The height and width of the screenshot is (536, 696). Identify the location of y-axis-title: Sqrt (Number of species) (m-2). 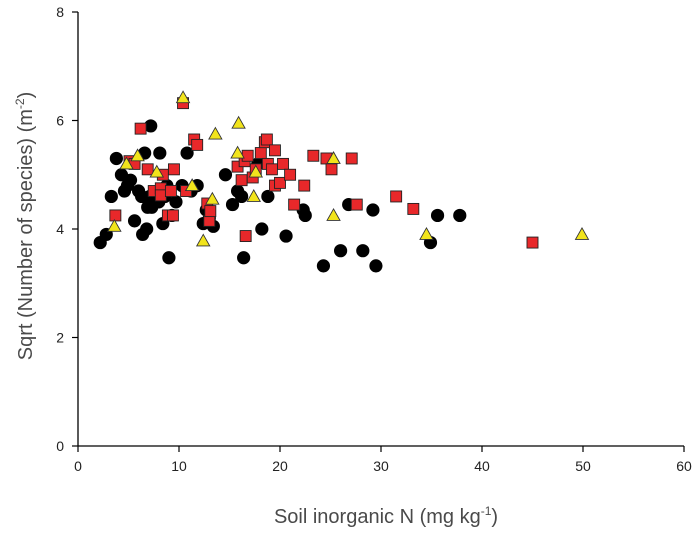
(25, 226).